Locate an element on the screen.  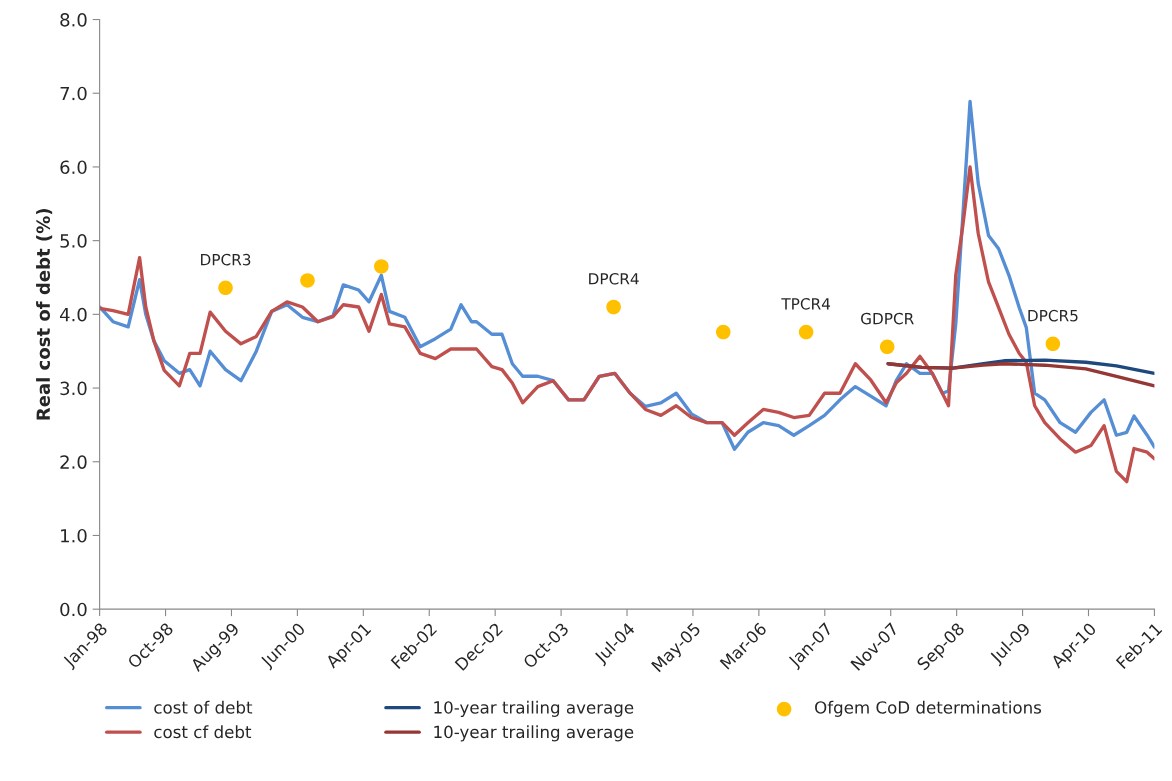
y-tick-label: 2.0 is located at coordinates (73, 462).